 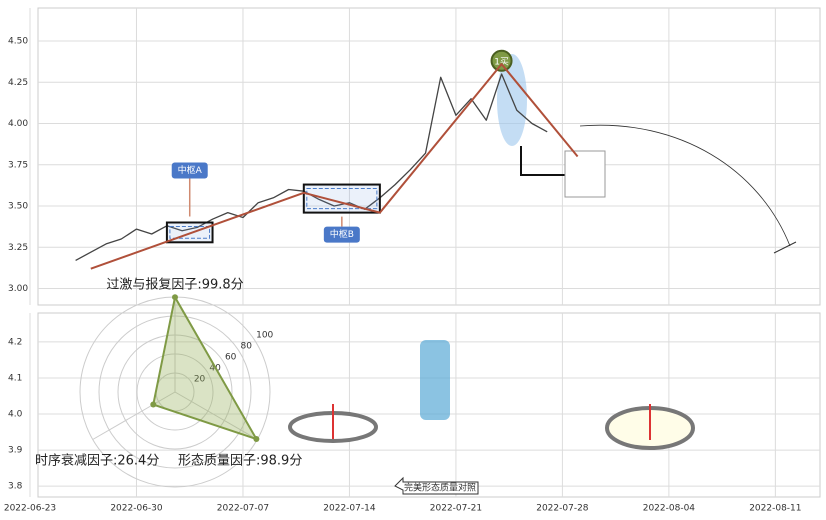 What do you see at coordinates (18, 207) in the screenshot?
I see `y-tick-label: 3.50` at bounding box center [18, 207].